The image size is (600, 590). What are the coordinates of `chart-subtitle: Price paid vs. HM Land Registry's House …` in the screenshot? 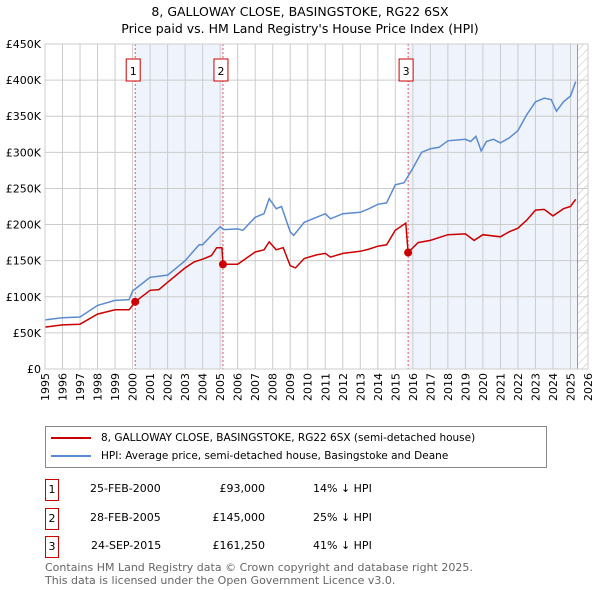 It's located at (300, 28).